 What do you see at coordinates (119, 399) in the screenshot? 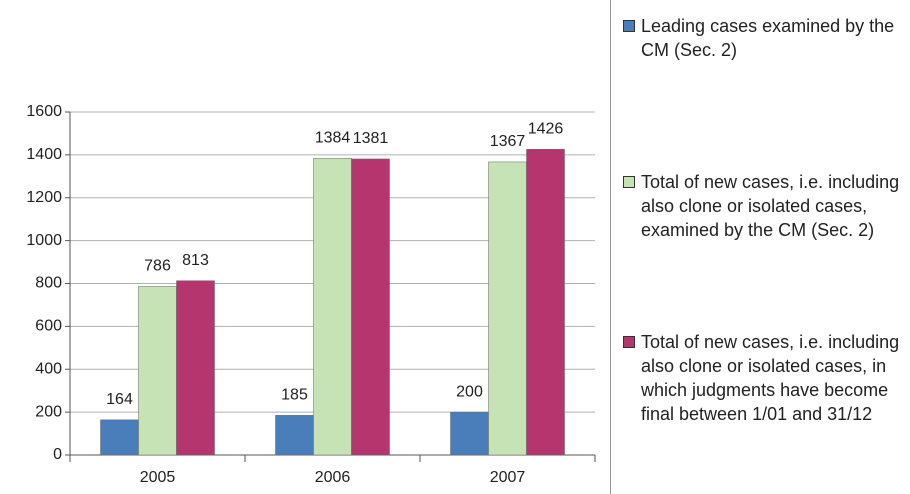
I see `value-label: 164` at bounding box center [119, 399].